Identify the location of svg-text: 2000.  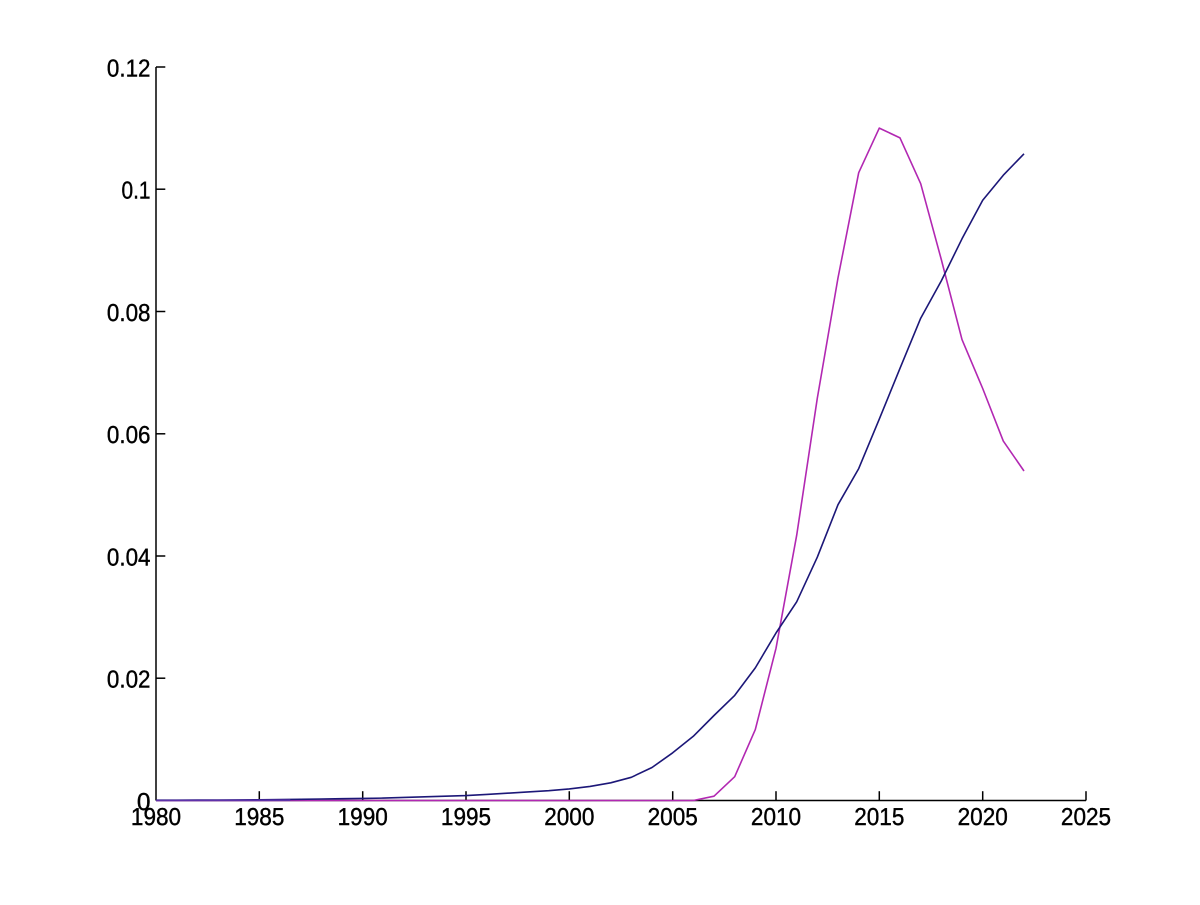
(569, 817).